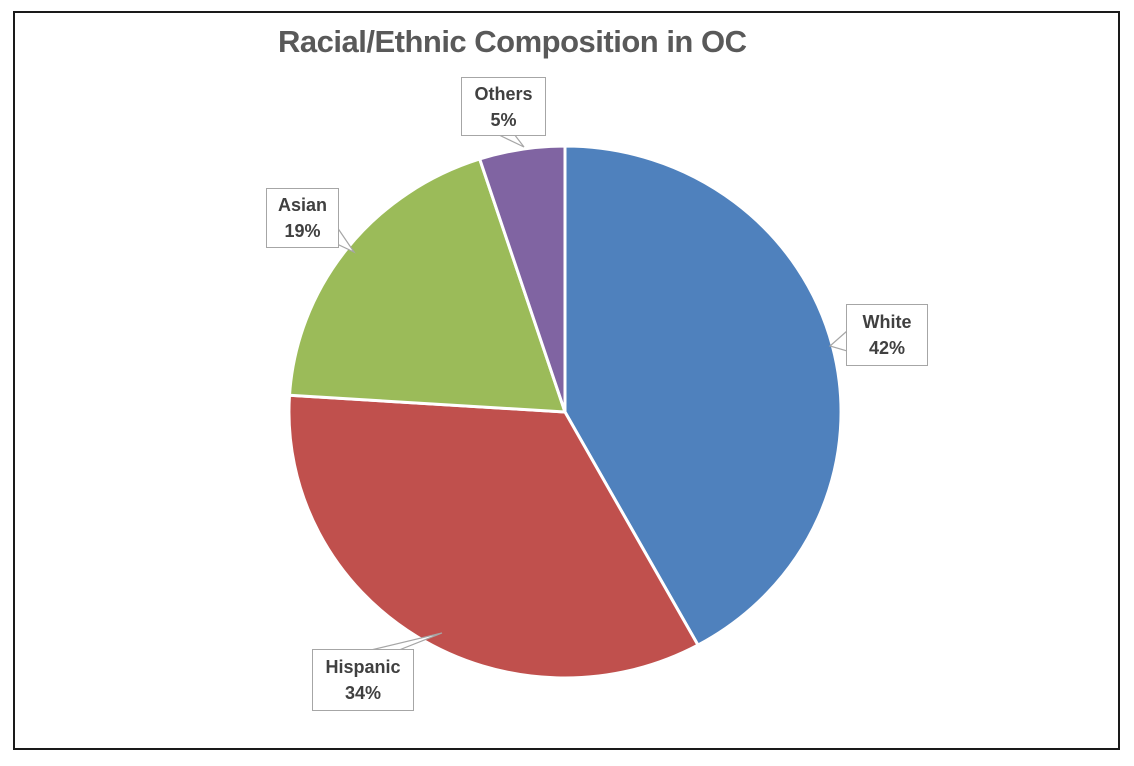 The image size is (1134, 766). Describe the element at coordinates (363, 667) in the screenshot. I see `callout-hispanic-label: Hispanic` at that location.